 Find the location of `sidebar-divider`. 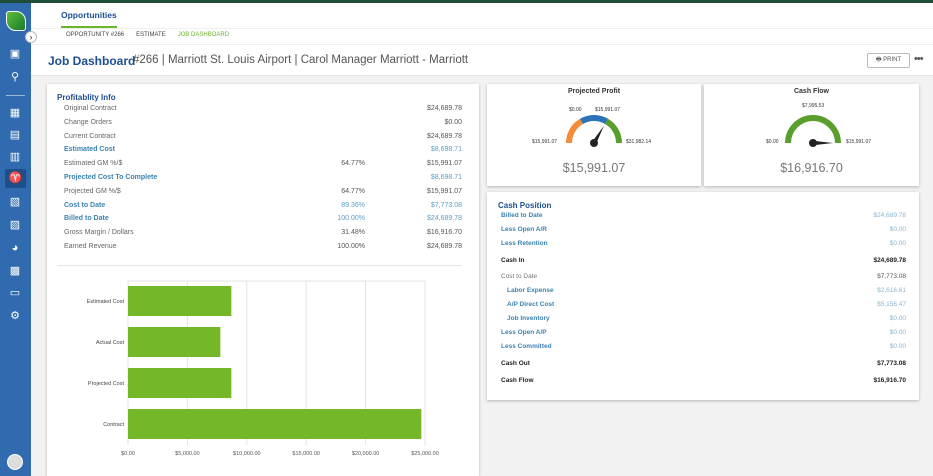

sidebar-divider is located at coordinates (15, 95).